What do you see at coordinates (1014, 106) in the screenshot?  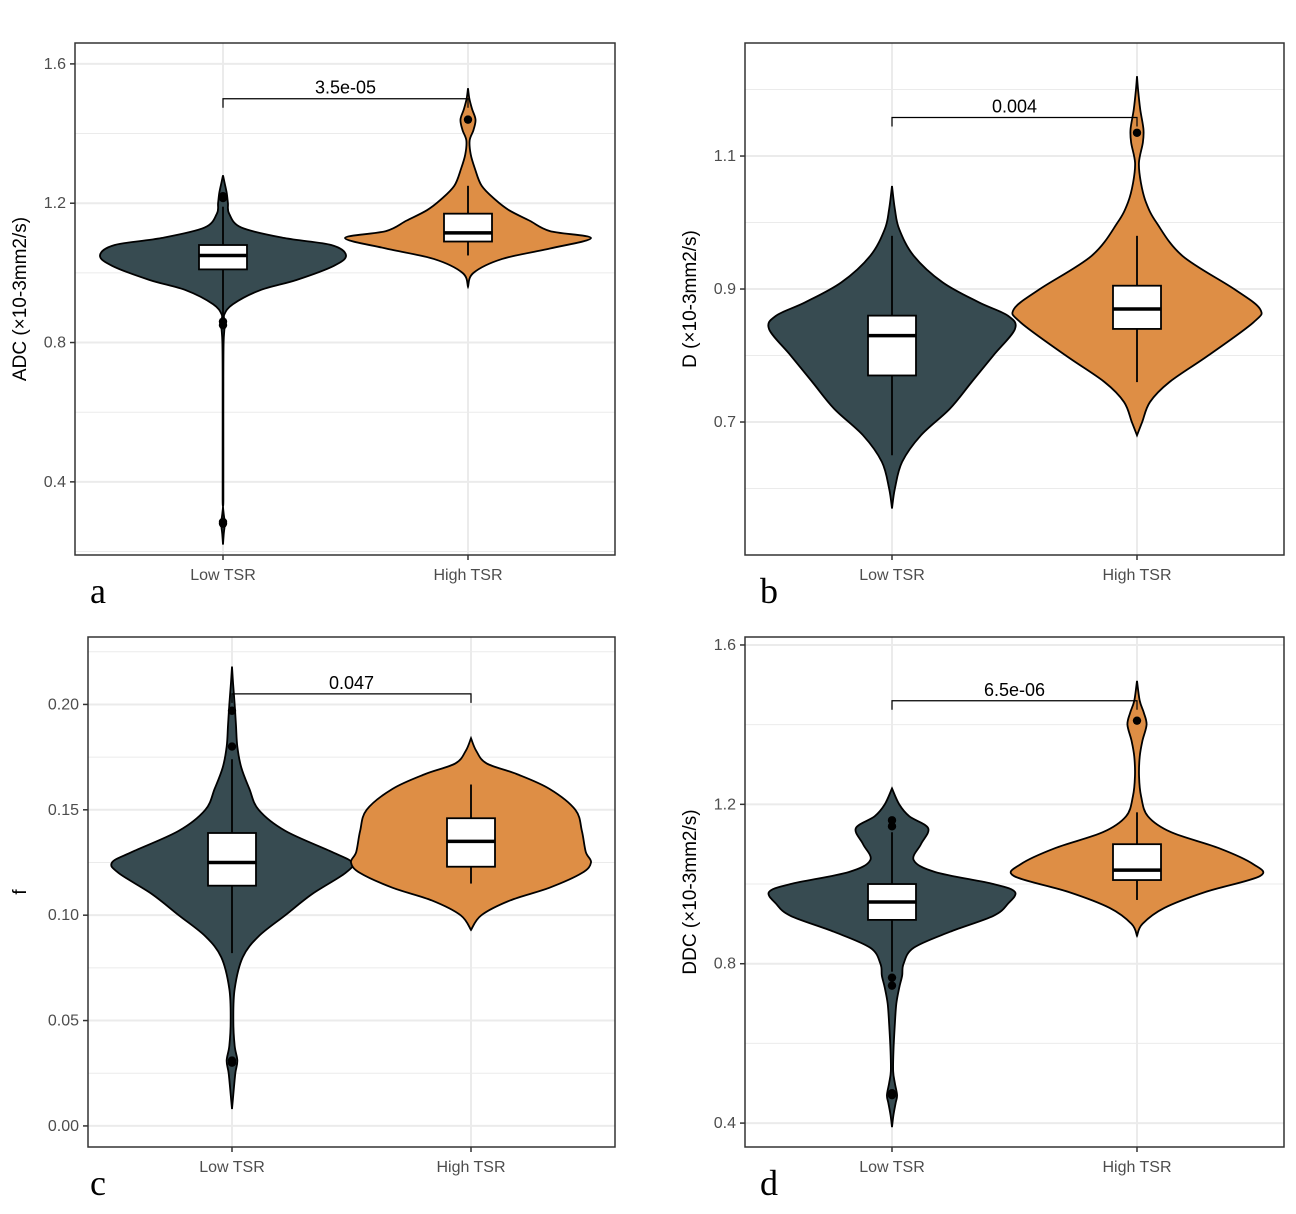 I see `p-value-label: 0.004` at bounding box center [1014, 106].